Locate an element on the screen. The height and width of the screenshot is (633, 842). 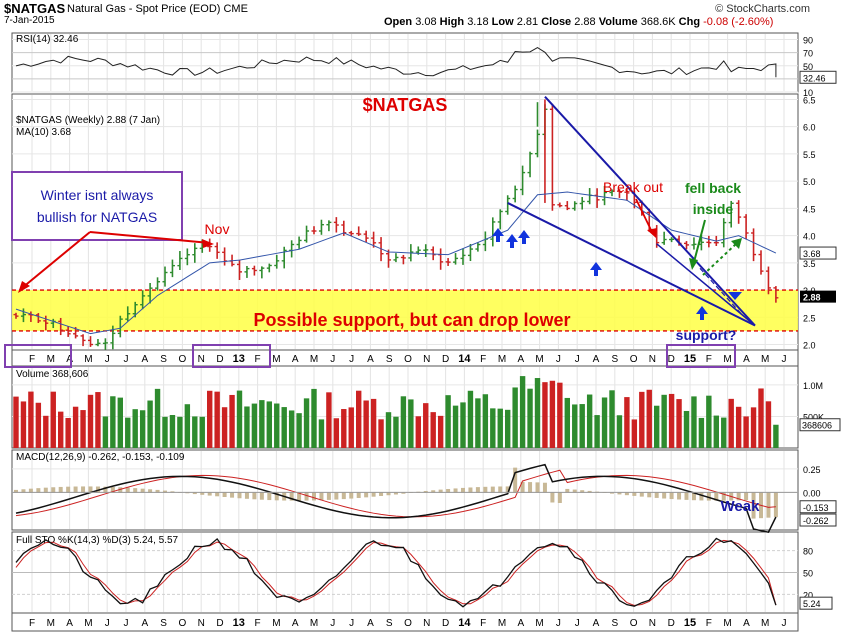
support-trendline is located at coordinates (706, 285).